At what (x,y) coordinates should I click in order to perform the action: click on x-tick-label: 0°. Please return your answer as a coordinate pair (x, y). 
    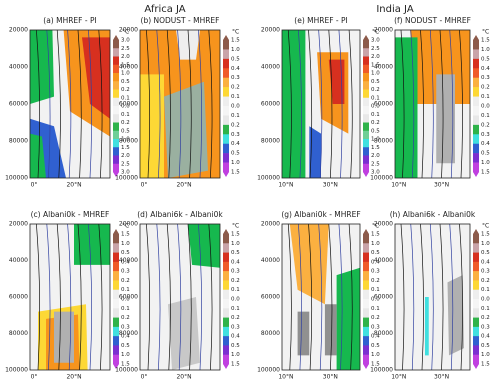
    Looking at the image, I should click on (34, 185).